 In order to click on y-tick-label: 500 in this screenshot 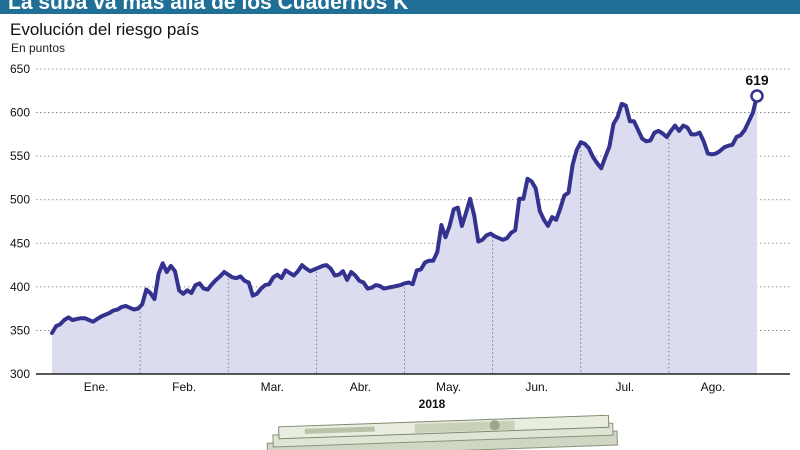, I will do `click(20, 200)`.